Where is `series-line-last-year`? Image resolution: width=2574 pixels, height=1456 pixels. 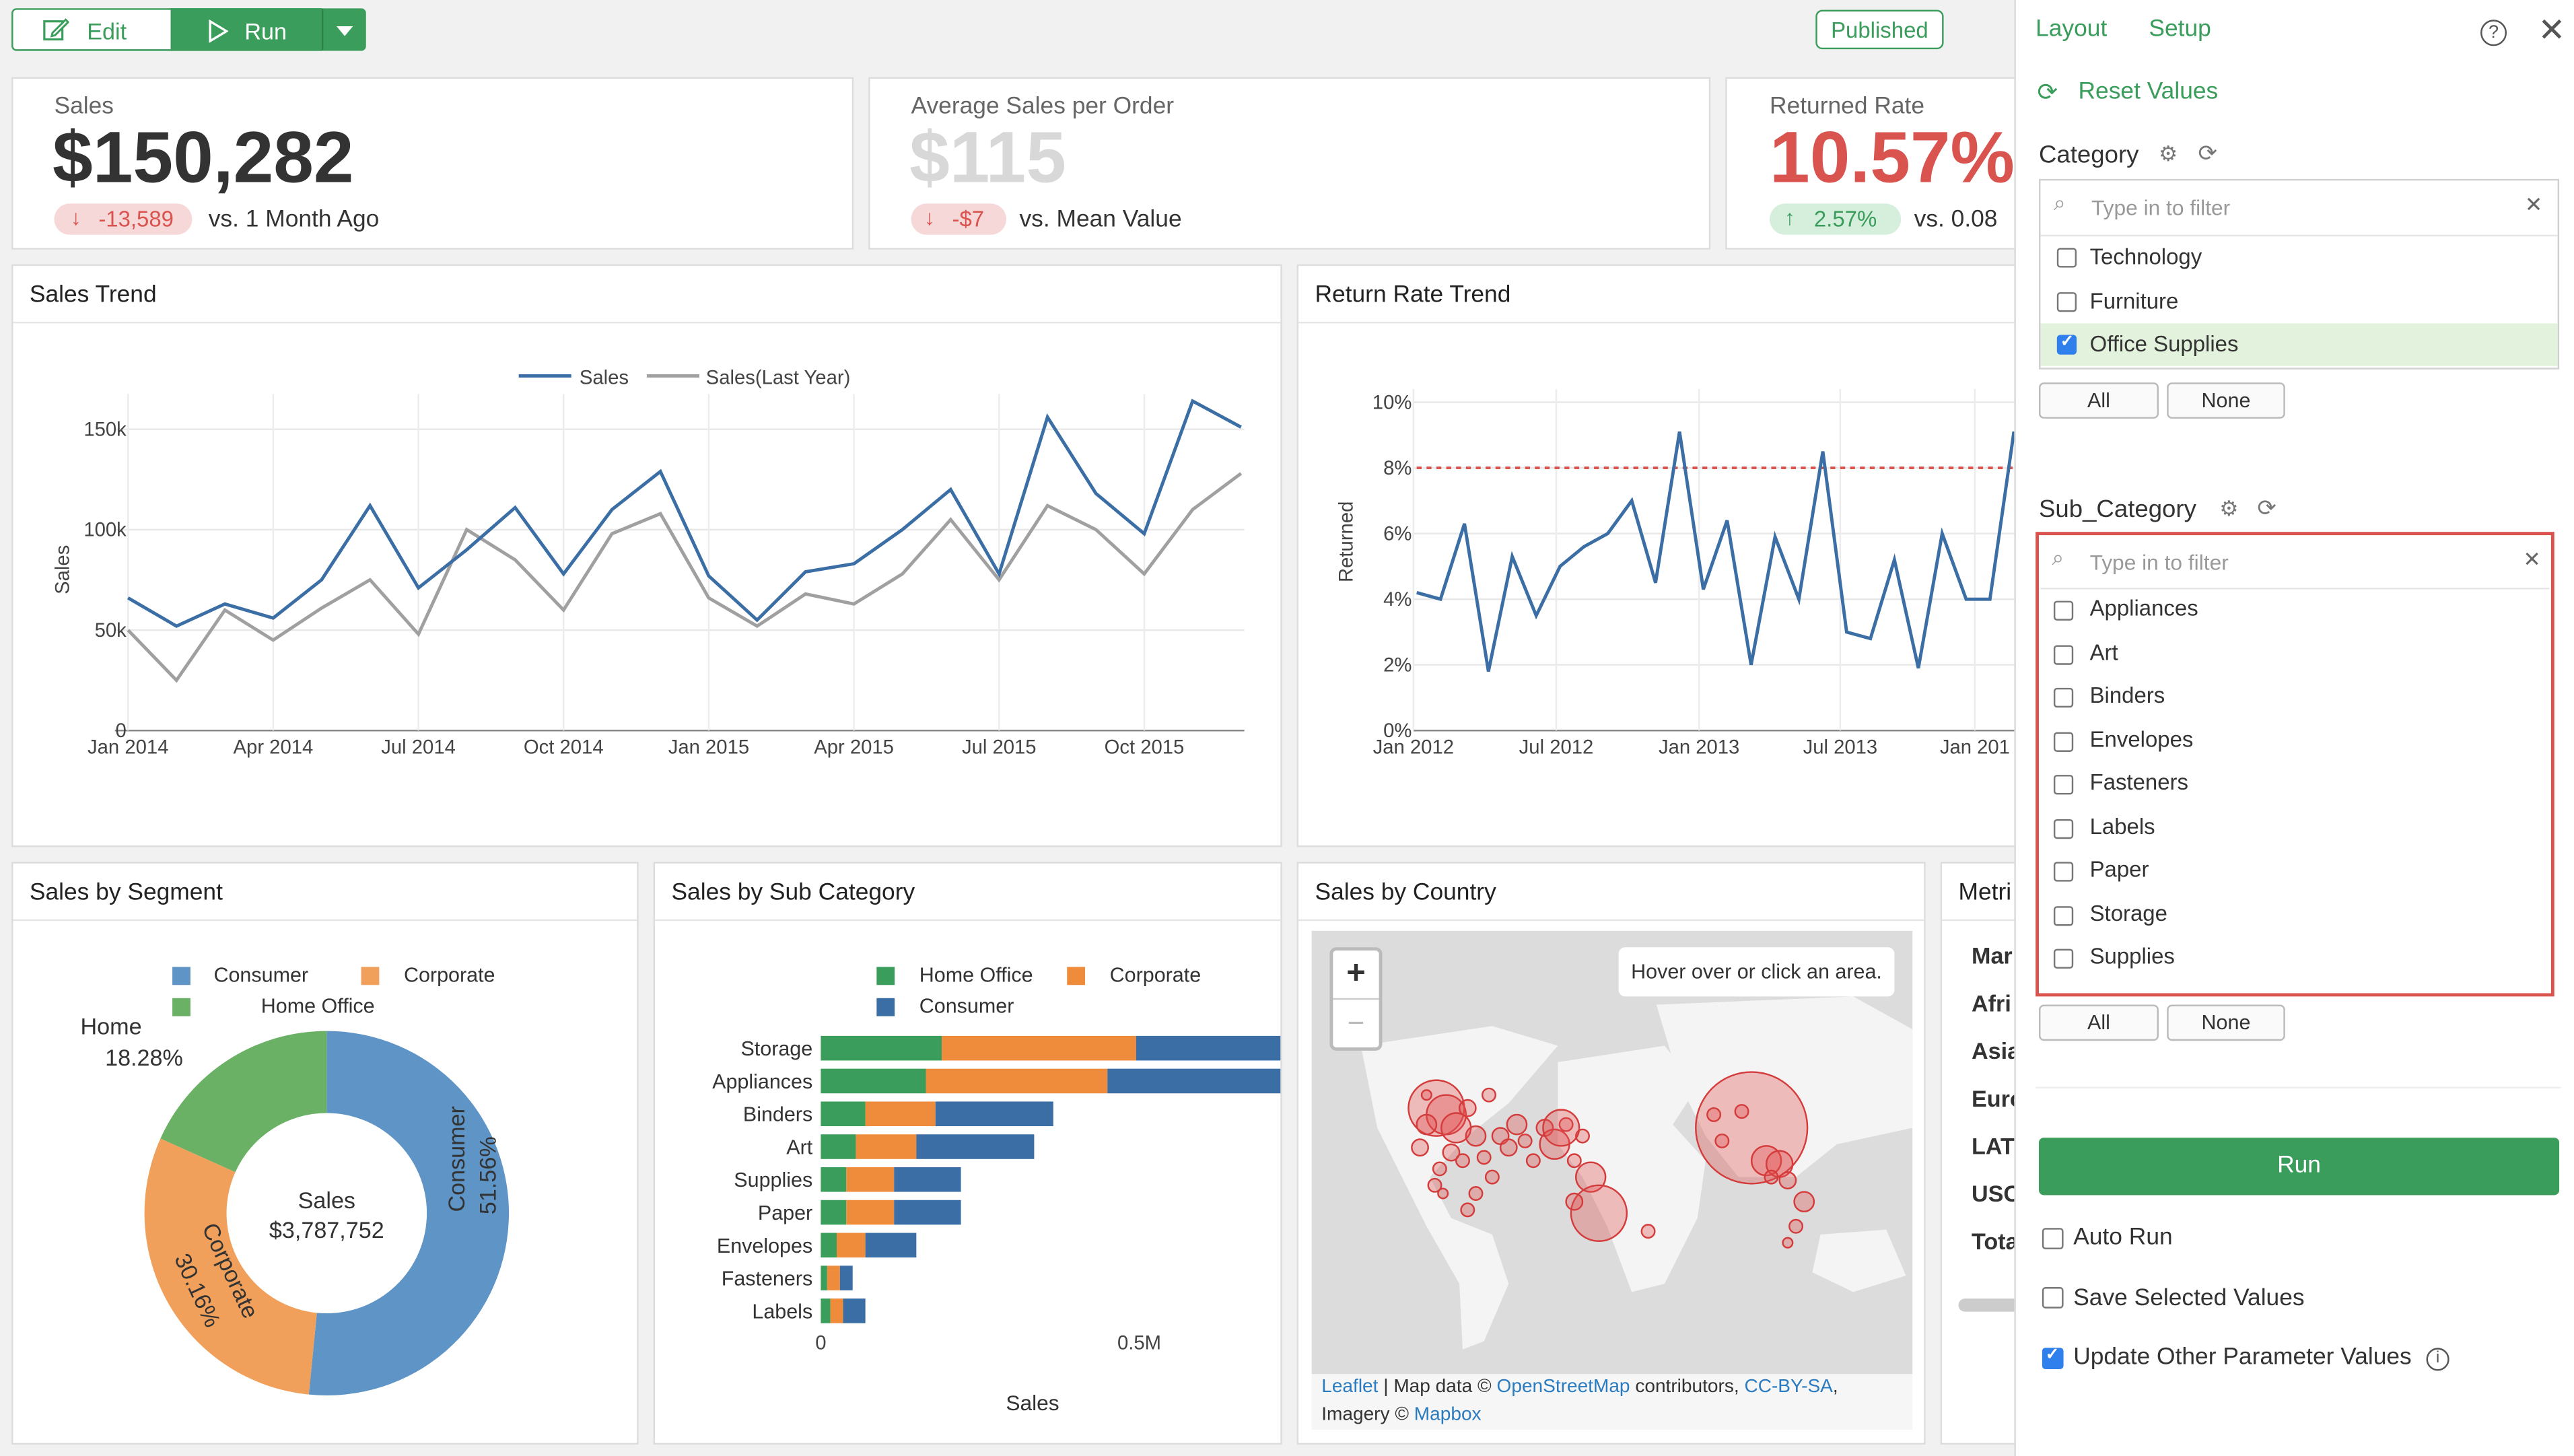 series-line-last-year is located at coordinates (685, 577).